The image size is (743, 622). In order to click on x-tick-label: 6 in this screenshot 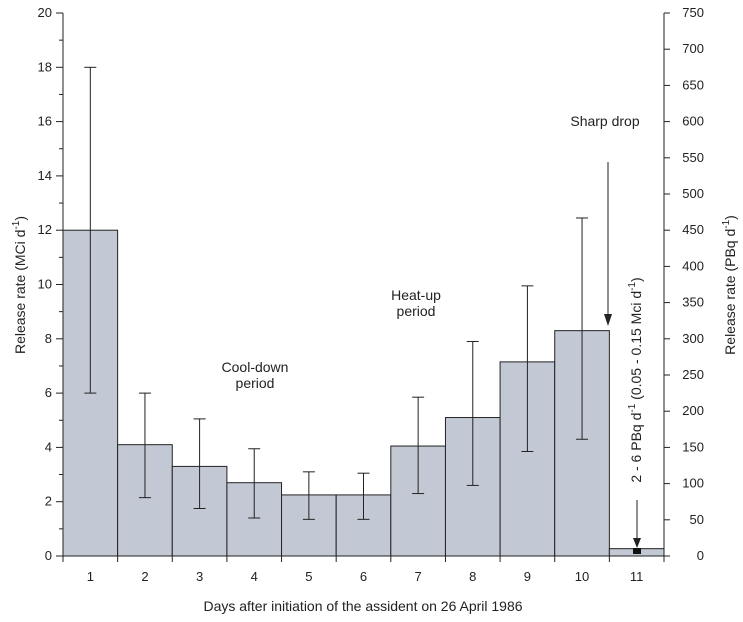, I will do `click(363, 576)`.